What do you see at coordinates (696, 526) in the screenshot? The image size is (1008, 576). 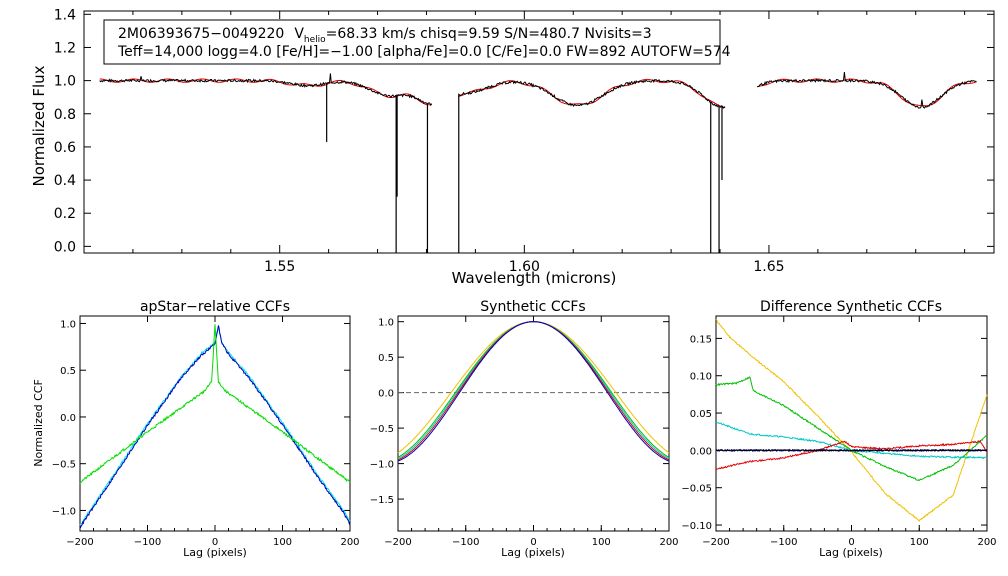 I see `difference-ccf-y-tick-label: −0.10` at bounding box center [696, 526].